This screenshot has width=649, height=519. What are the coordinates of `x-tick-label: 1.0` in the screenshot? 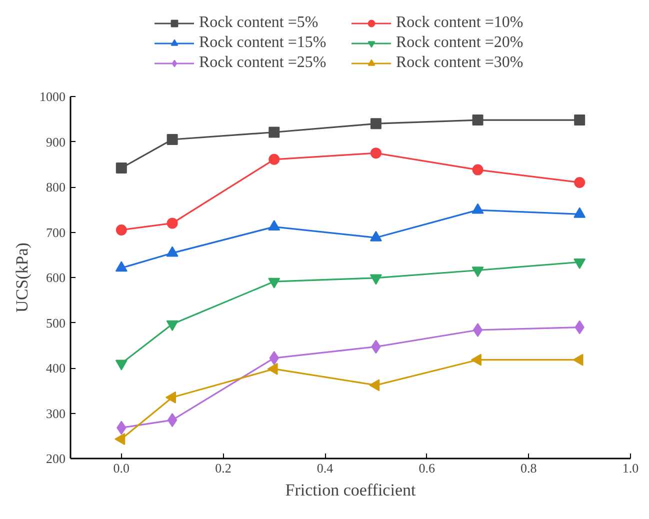 It's located at (630, 468).